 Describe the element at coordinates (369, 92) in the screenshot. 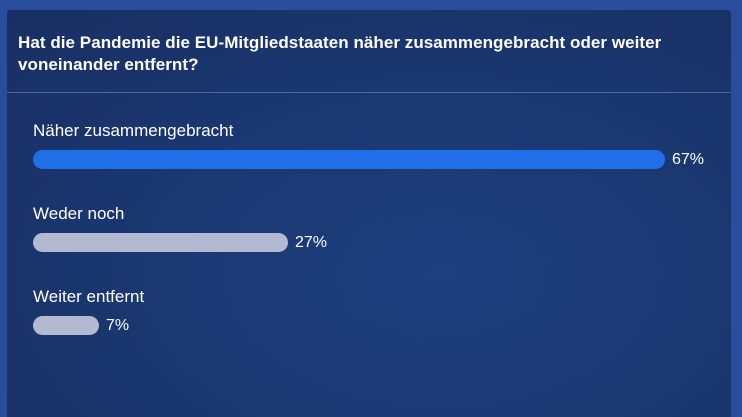

I see `divider` at that location.